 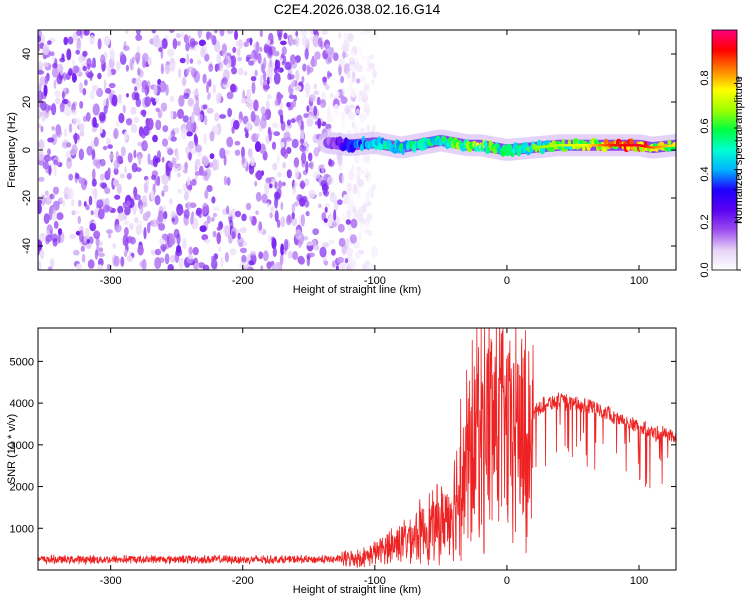 I want to click on y-tick-label: -20, so click(x=27, y=198).